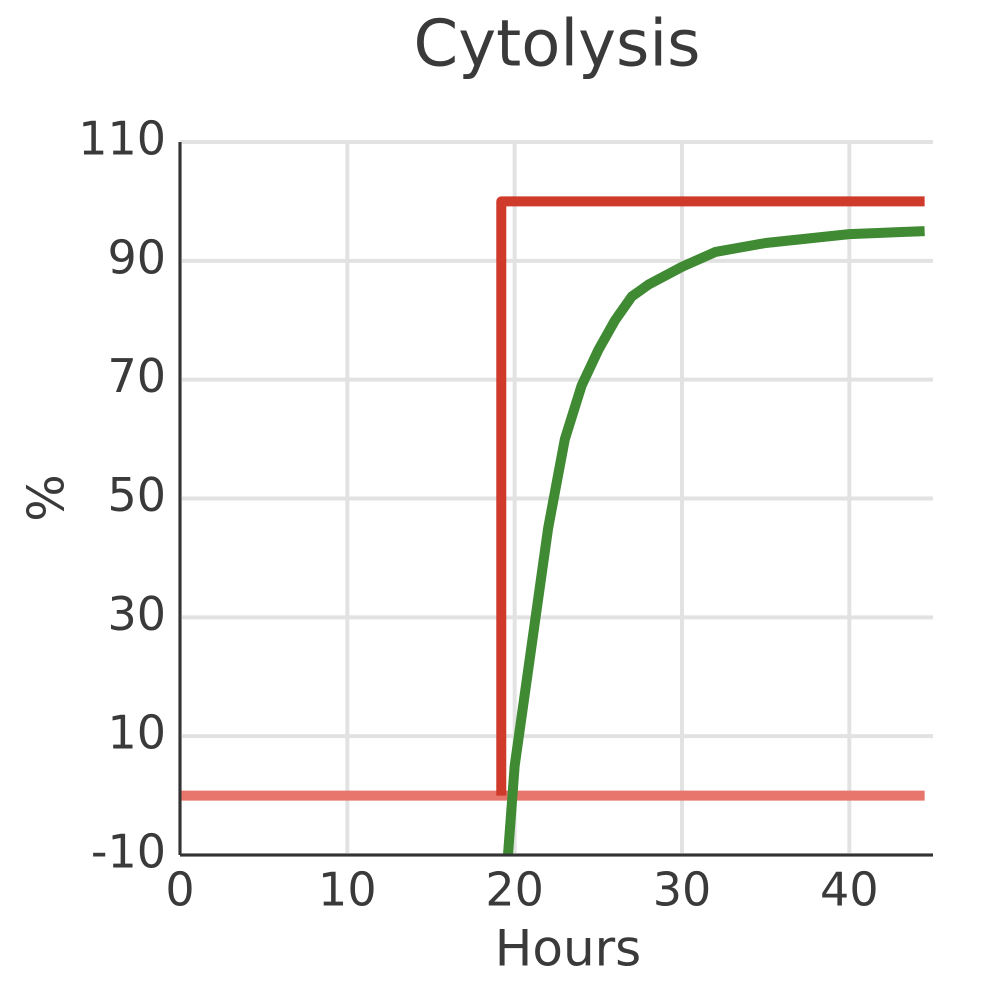 The height and width of the screenshot is (1005, 1001). Describe the element at coordinates (179, 890) in the screenshot. I see `x-tick-label: 0` at that location.